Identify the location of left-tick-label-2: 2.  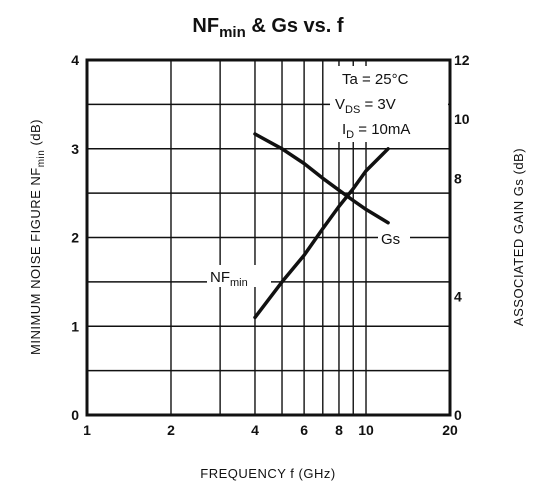
(75, 238).